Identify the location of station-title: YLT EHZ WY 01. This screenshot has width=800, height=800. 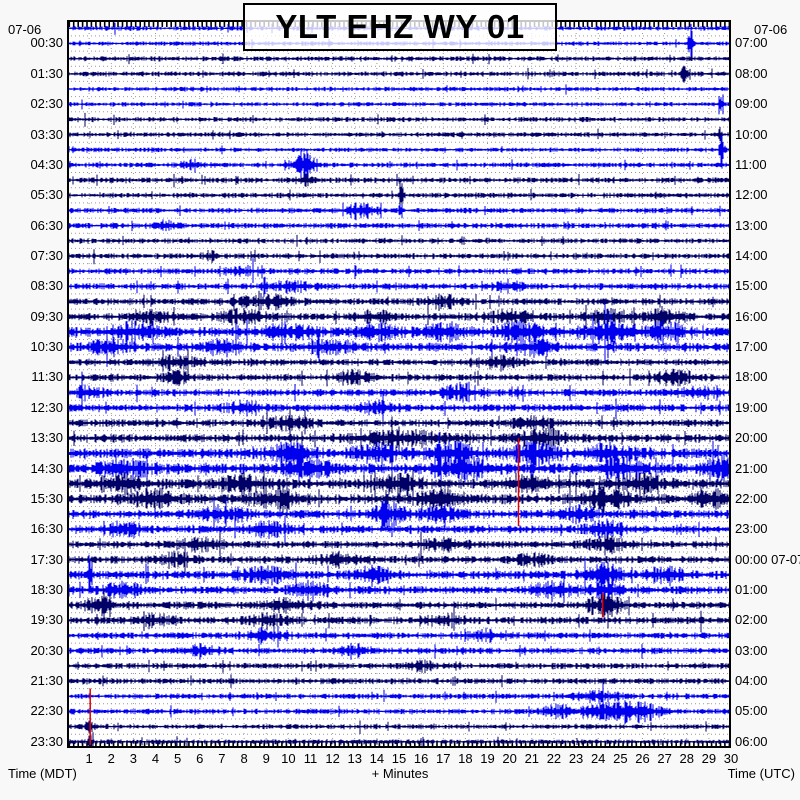
(400, 26).